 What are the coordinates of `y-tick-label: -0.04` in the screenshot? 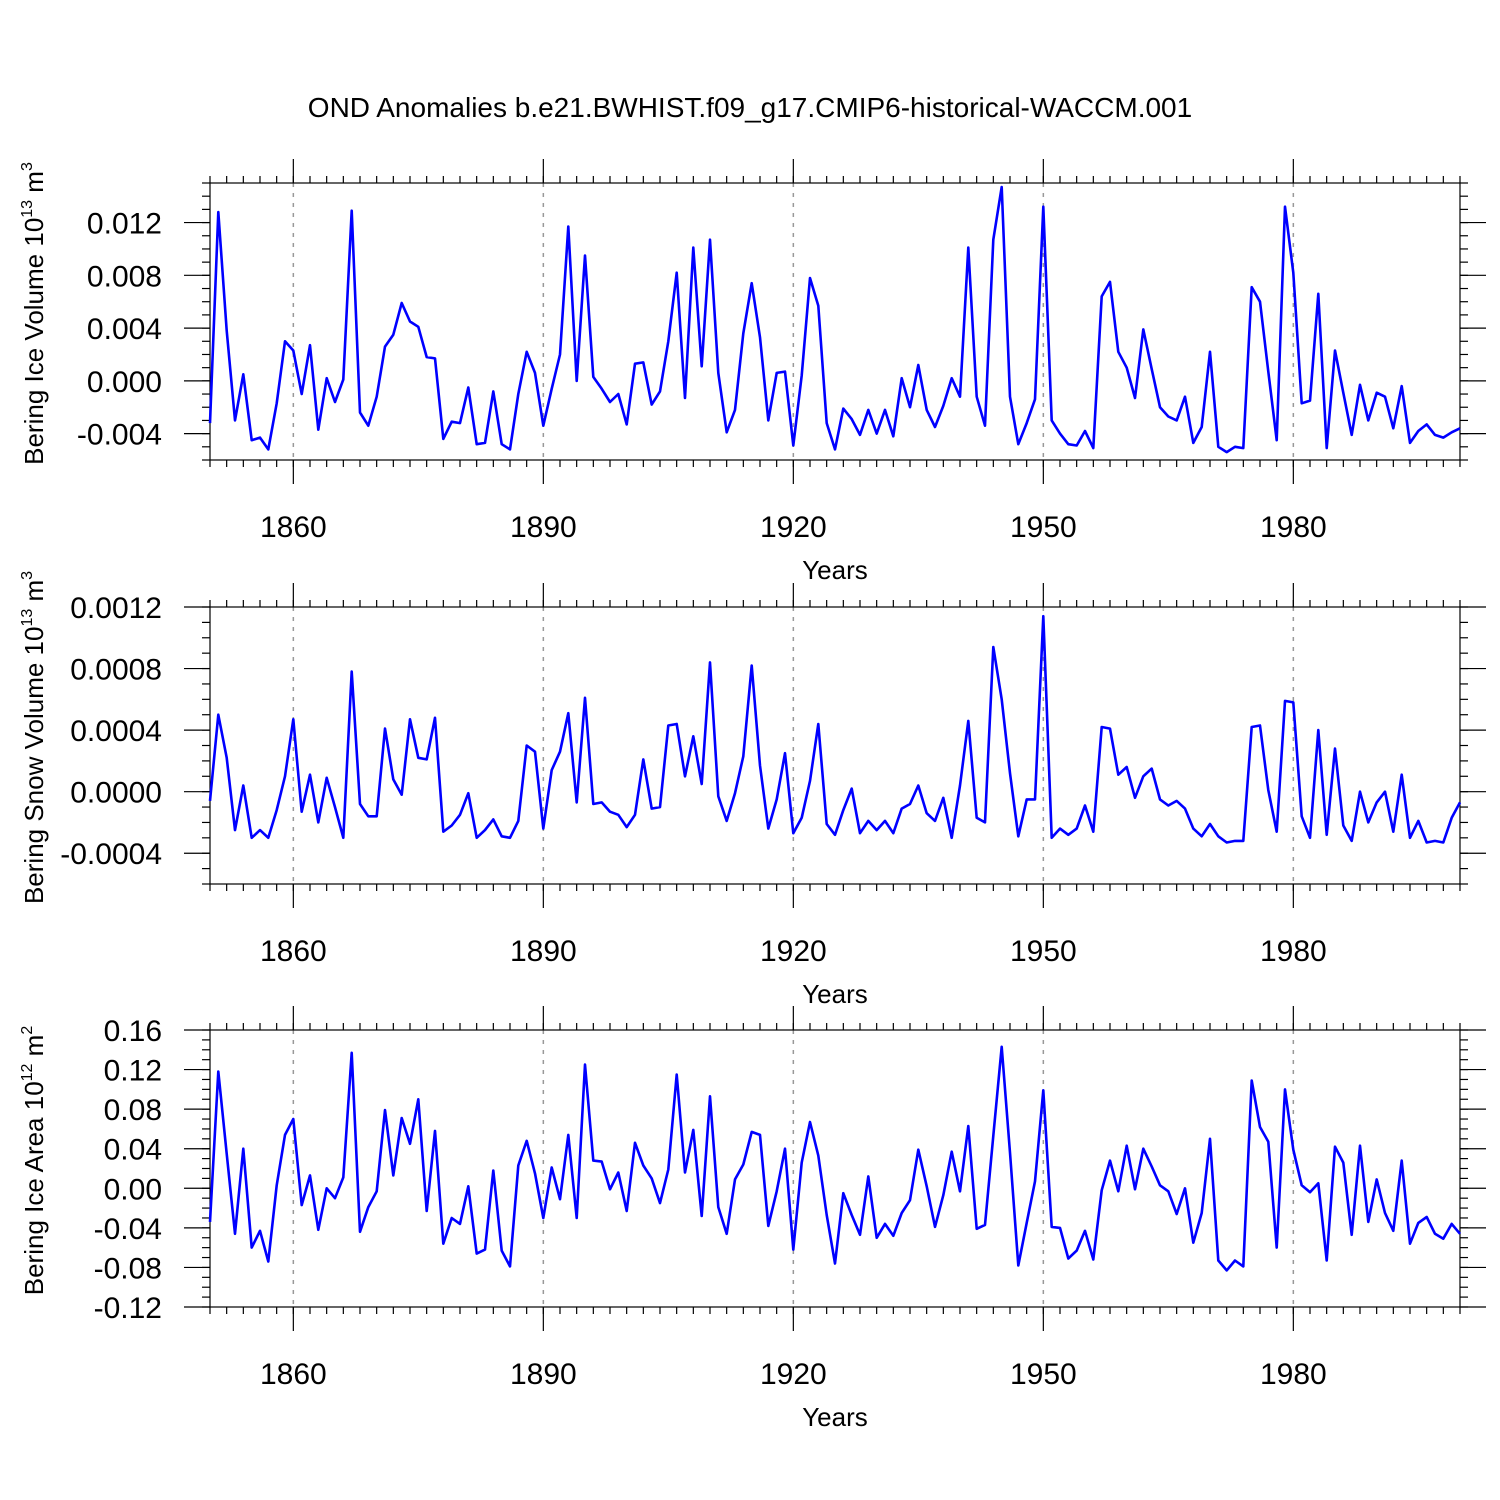 It's located at (128, 1229).